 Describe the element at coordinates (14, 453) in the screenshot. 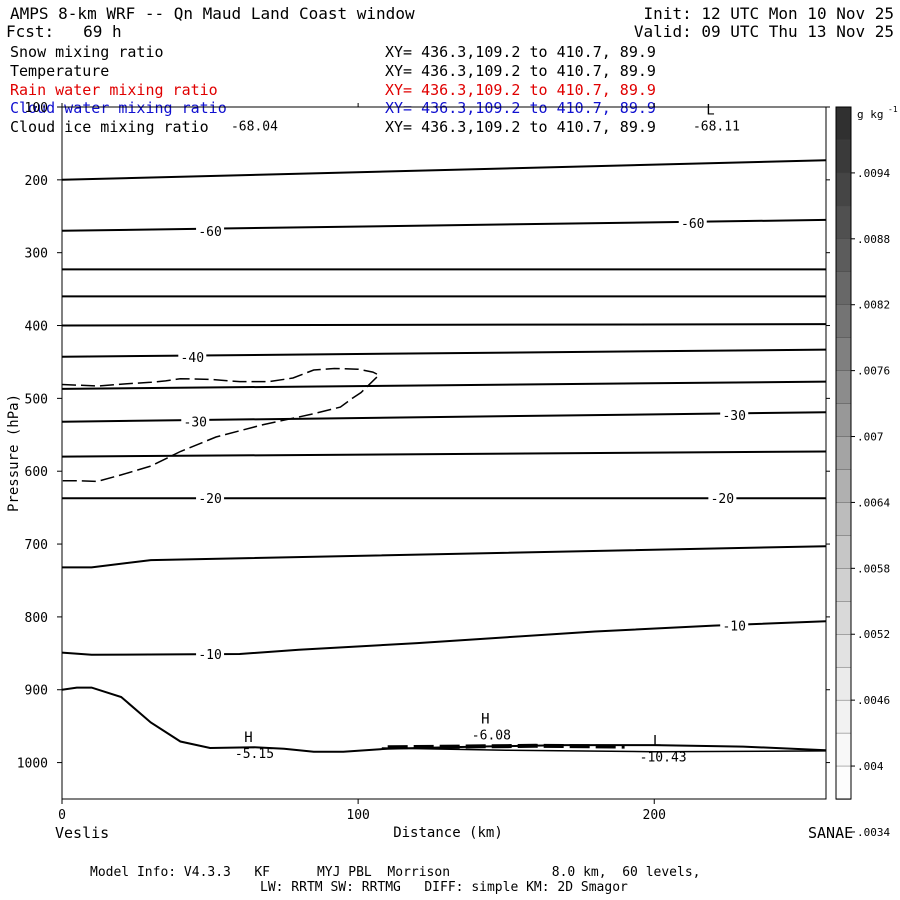

I see `y-axis-title: Pressure (hPa)` at that location.